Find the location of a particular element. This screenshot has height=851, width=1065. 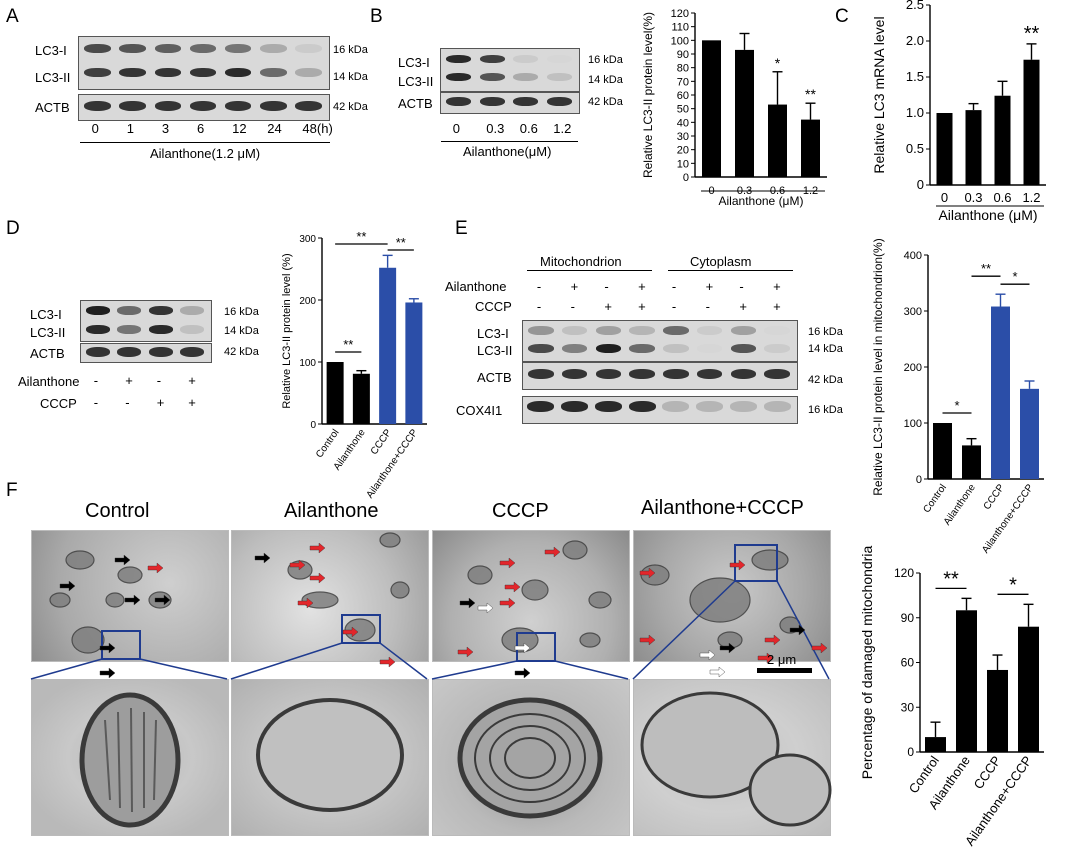

blot-actb-b is located at coordinates (510, 103).